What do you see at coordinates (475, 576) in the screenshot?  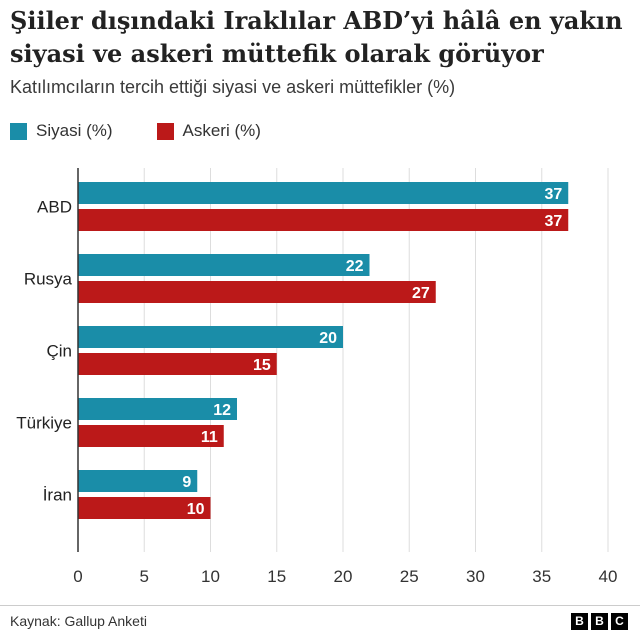 I see `x-tick-label: 30` at bounding box center [475, 576].